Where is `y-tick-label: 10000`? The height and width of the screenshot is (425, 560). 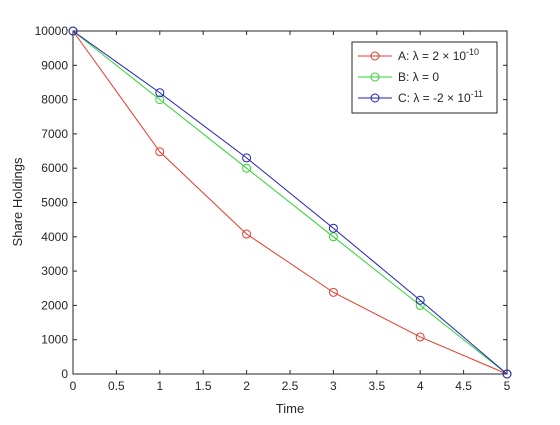 y-tick-label: 10000 is located at coordinates (52, 31).